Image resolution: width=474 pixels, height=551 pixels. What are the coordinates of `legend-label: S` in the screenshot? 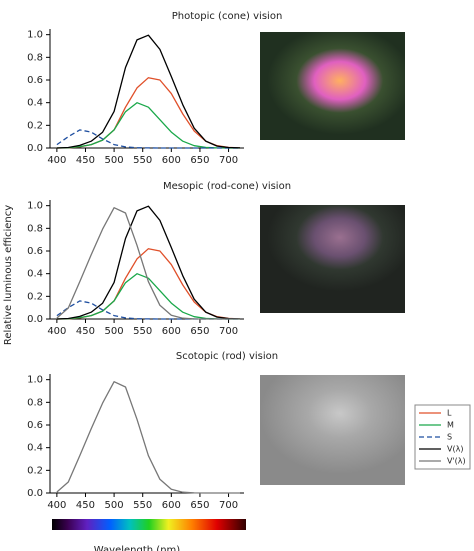 It's located at (449, 437).